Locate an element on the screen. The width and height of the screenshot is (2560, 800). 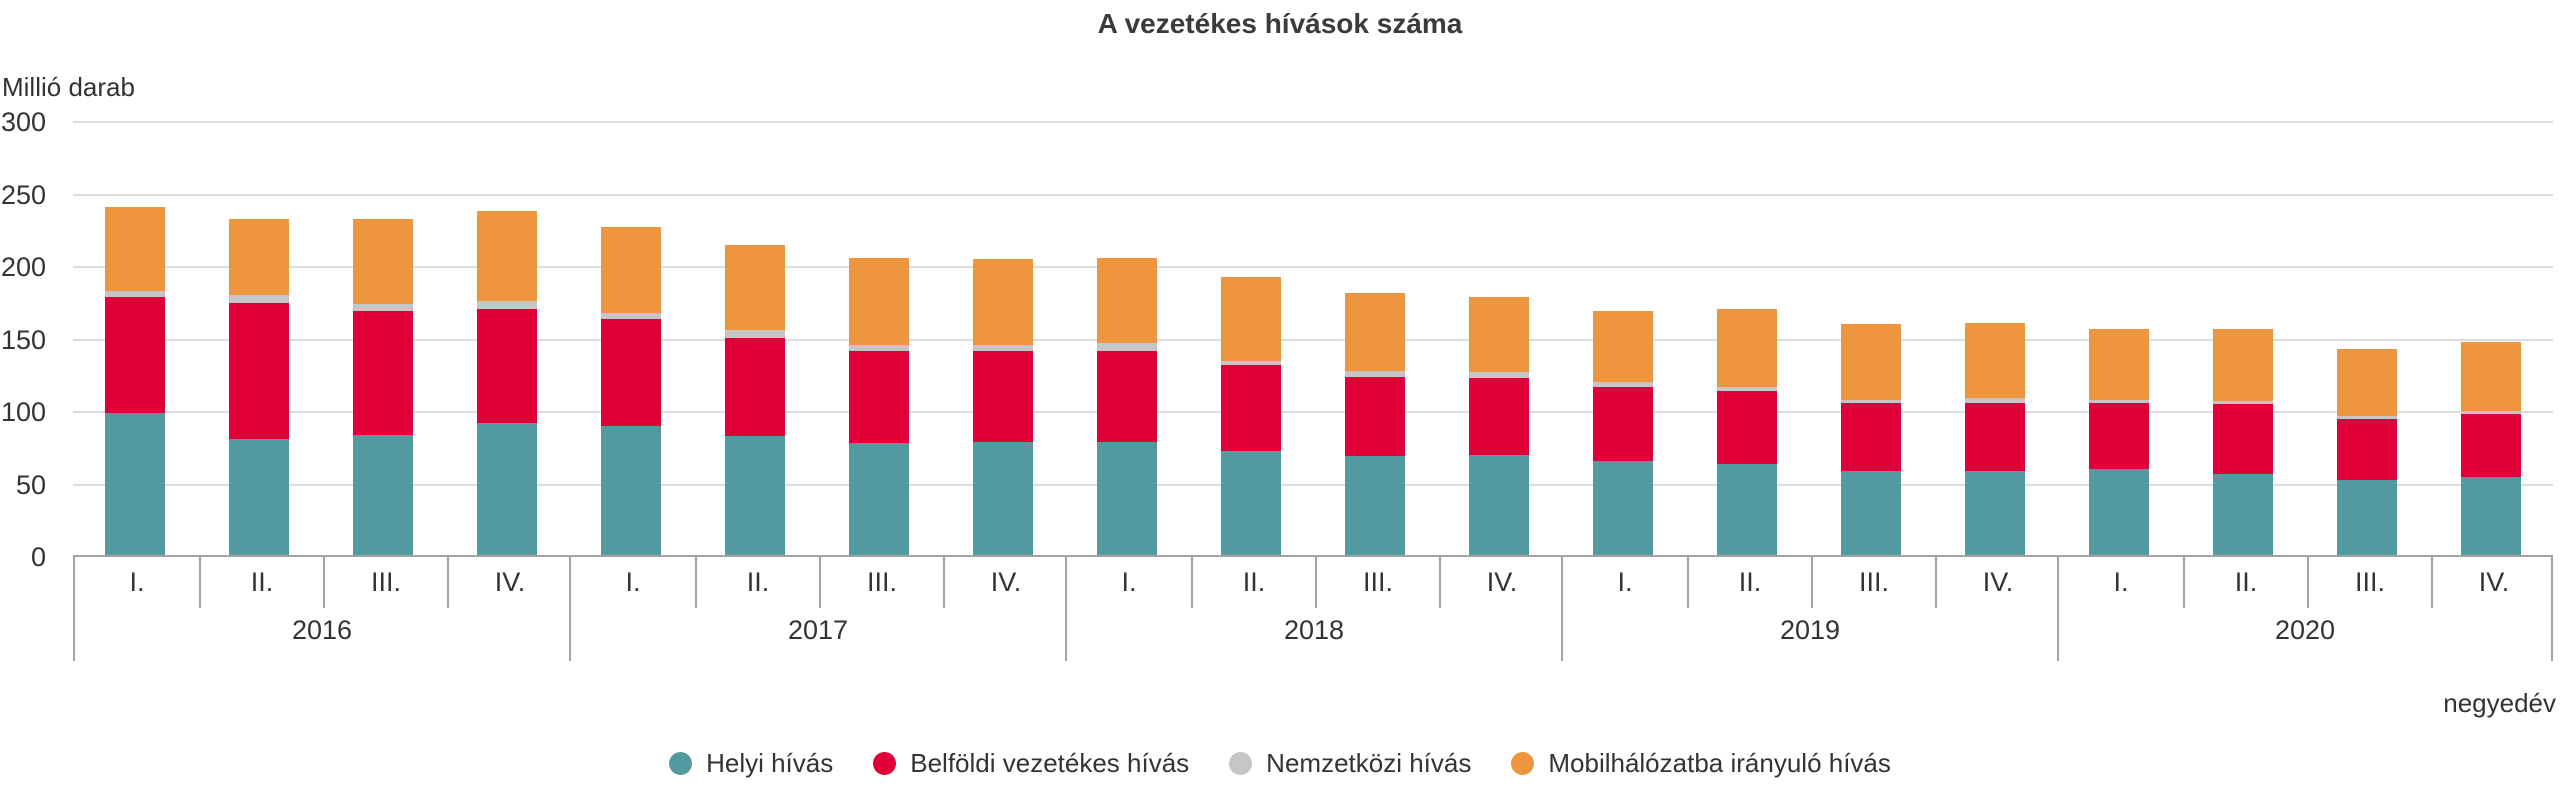
legend-item-helyi-hívás: Helyi hívás is located at coordinates (751, 763).